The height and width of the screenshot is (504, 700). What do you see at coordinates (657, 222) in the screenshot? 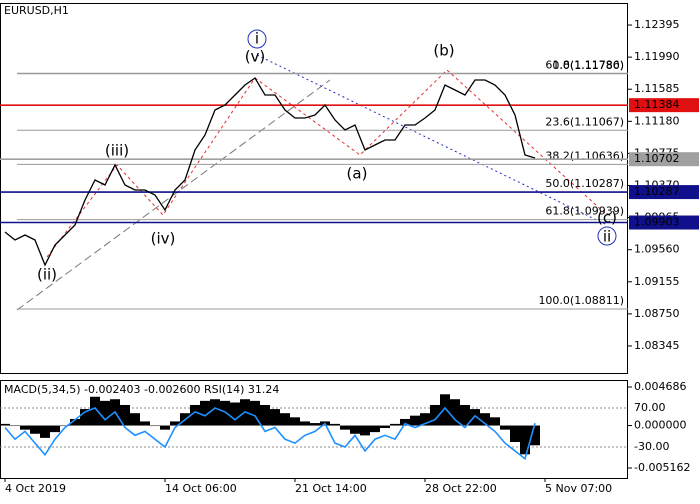
I see `level-label: 1.09903` at bounding box center [657, 222].